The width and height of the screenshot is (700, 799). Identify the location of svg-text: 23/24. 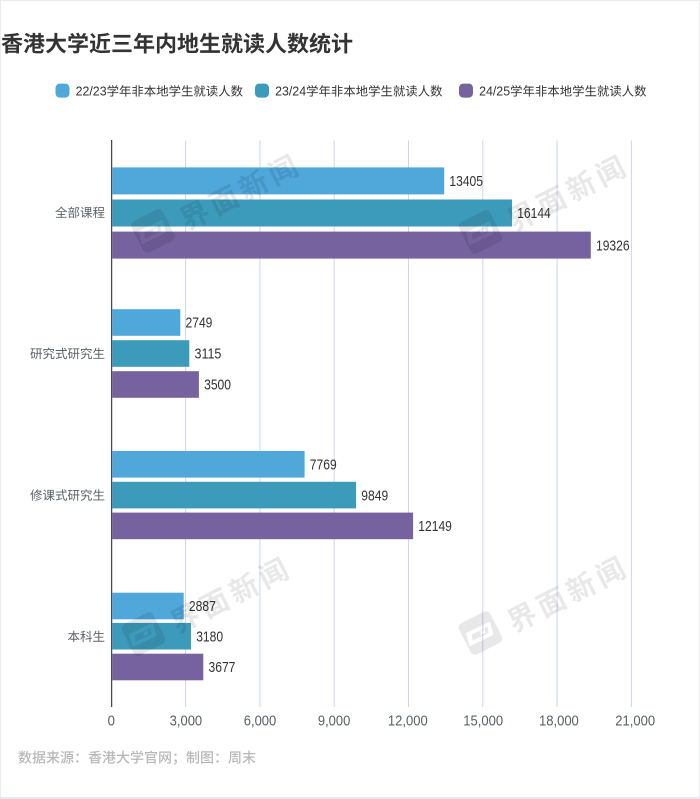
(290, 90).